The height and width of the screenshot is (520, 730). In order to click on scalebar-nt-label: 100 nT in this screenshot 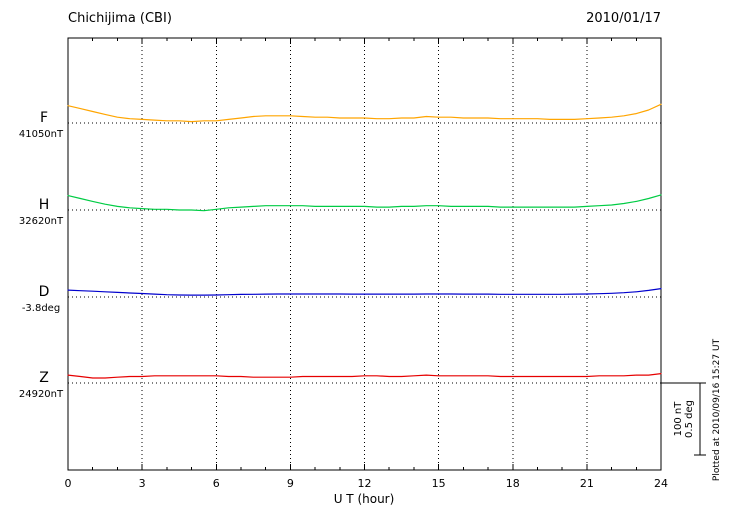, I will do `click(678, 419)`.